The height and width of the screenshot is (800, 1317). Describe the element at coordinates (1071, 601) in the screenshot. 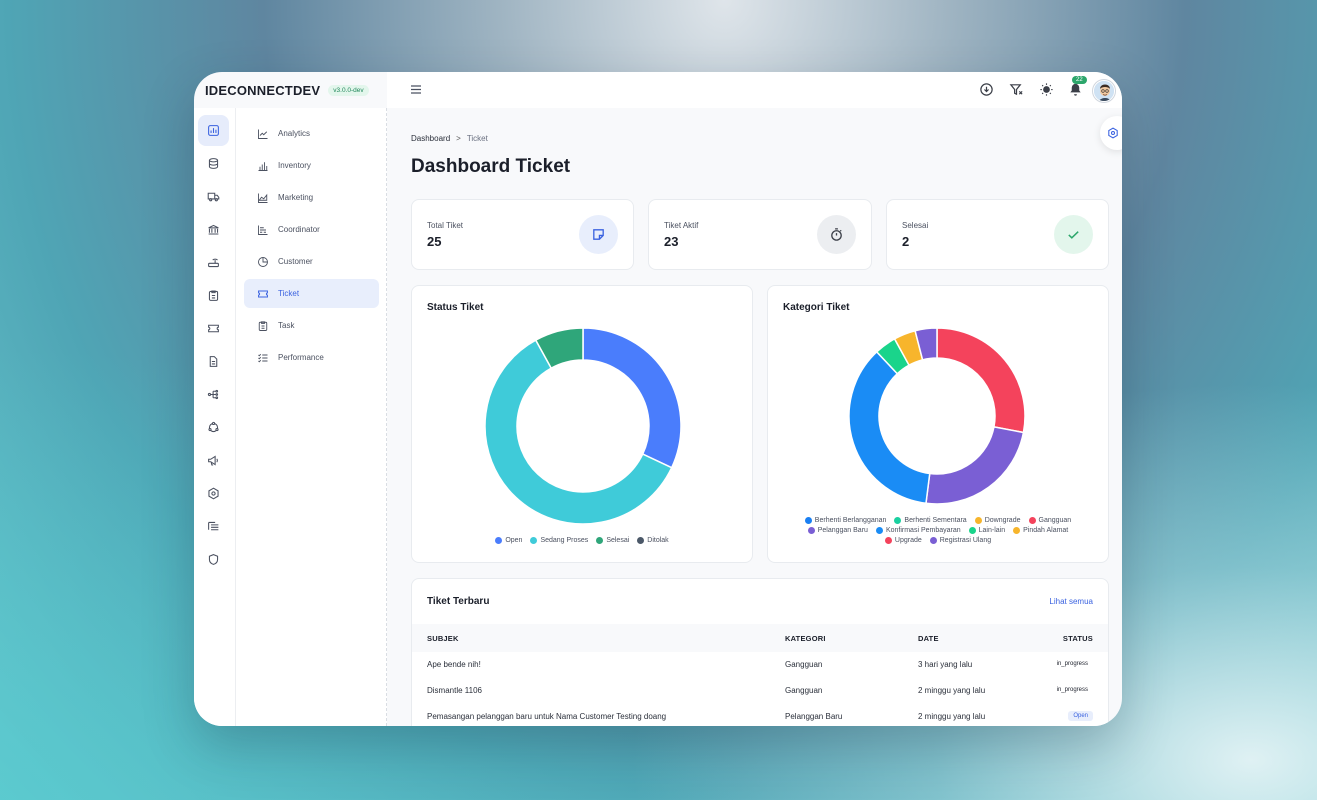

I see `see-all-link: Lihat semua` at that location.